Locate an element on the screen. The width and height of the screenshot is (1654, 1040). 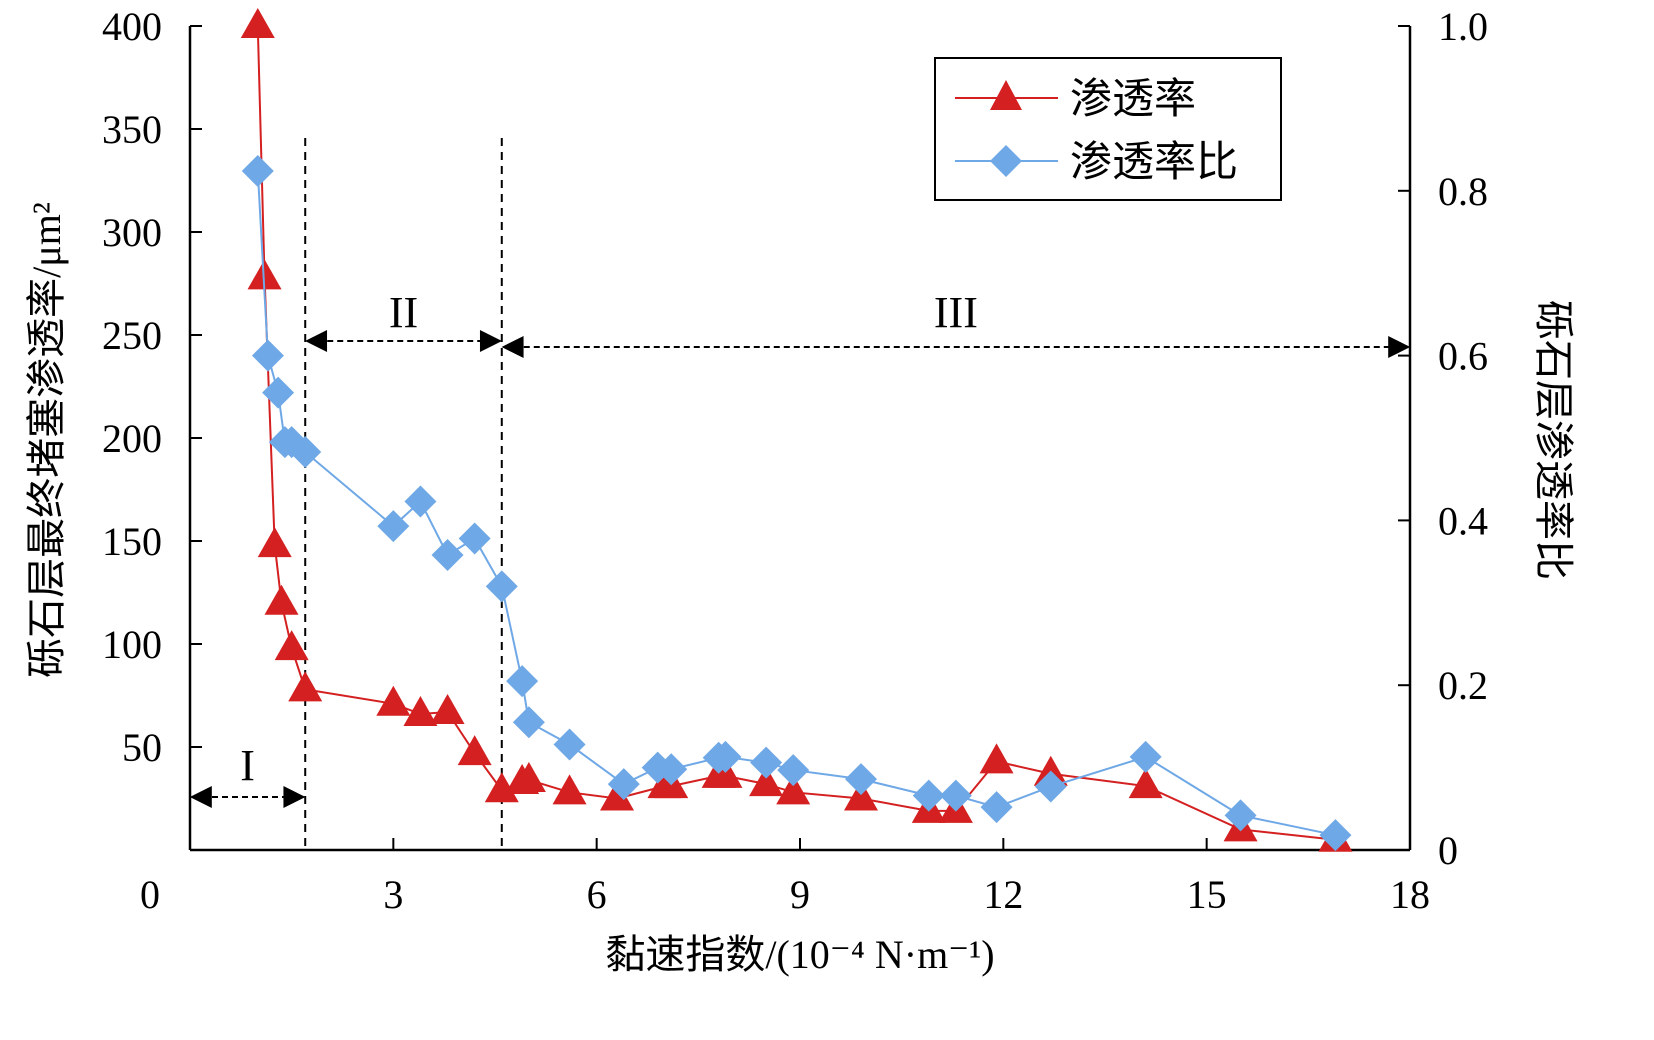
x-ticks: 0 3 6 9 12 15 18 is located at coordinates (785, 877).